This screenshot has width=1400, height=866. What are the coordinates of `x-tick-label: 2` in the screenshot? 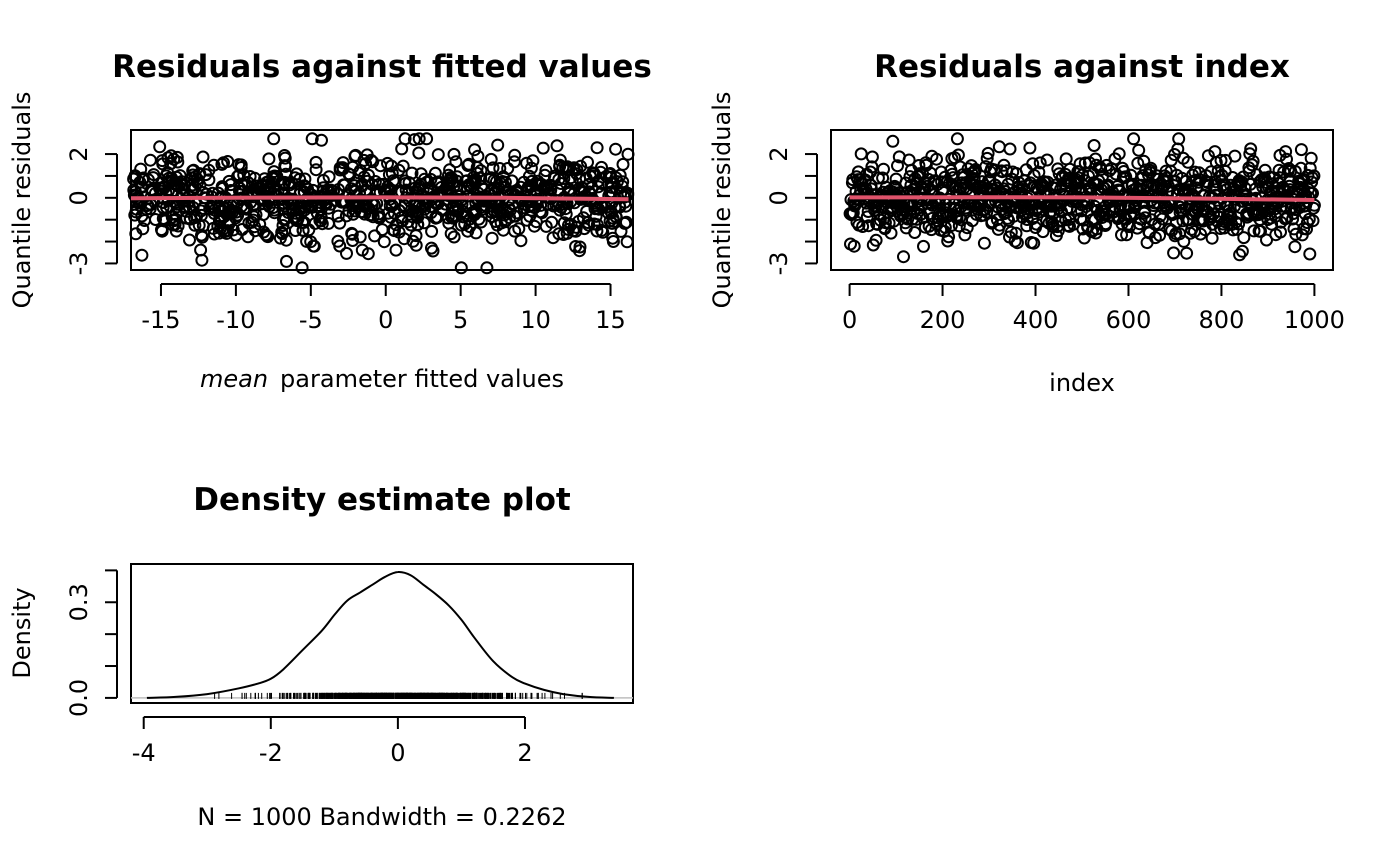 It's located at (524, 753).